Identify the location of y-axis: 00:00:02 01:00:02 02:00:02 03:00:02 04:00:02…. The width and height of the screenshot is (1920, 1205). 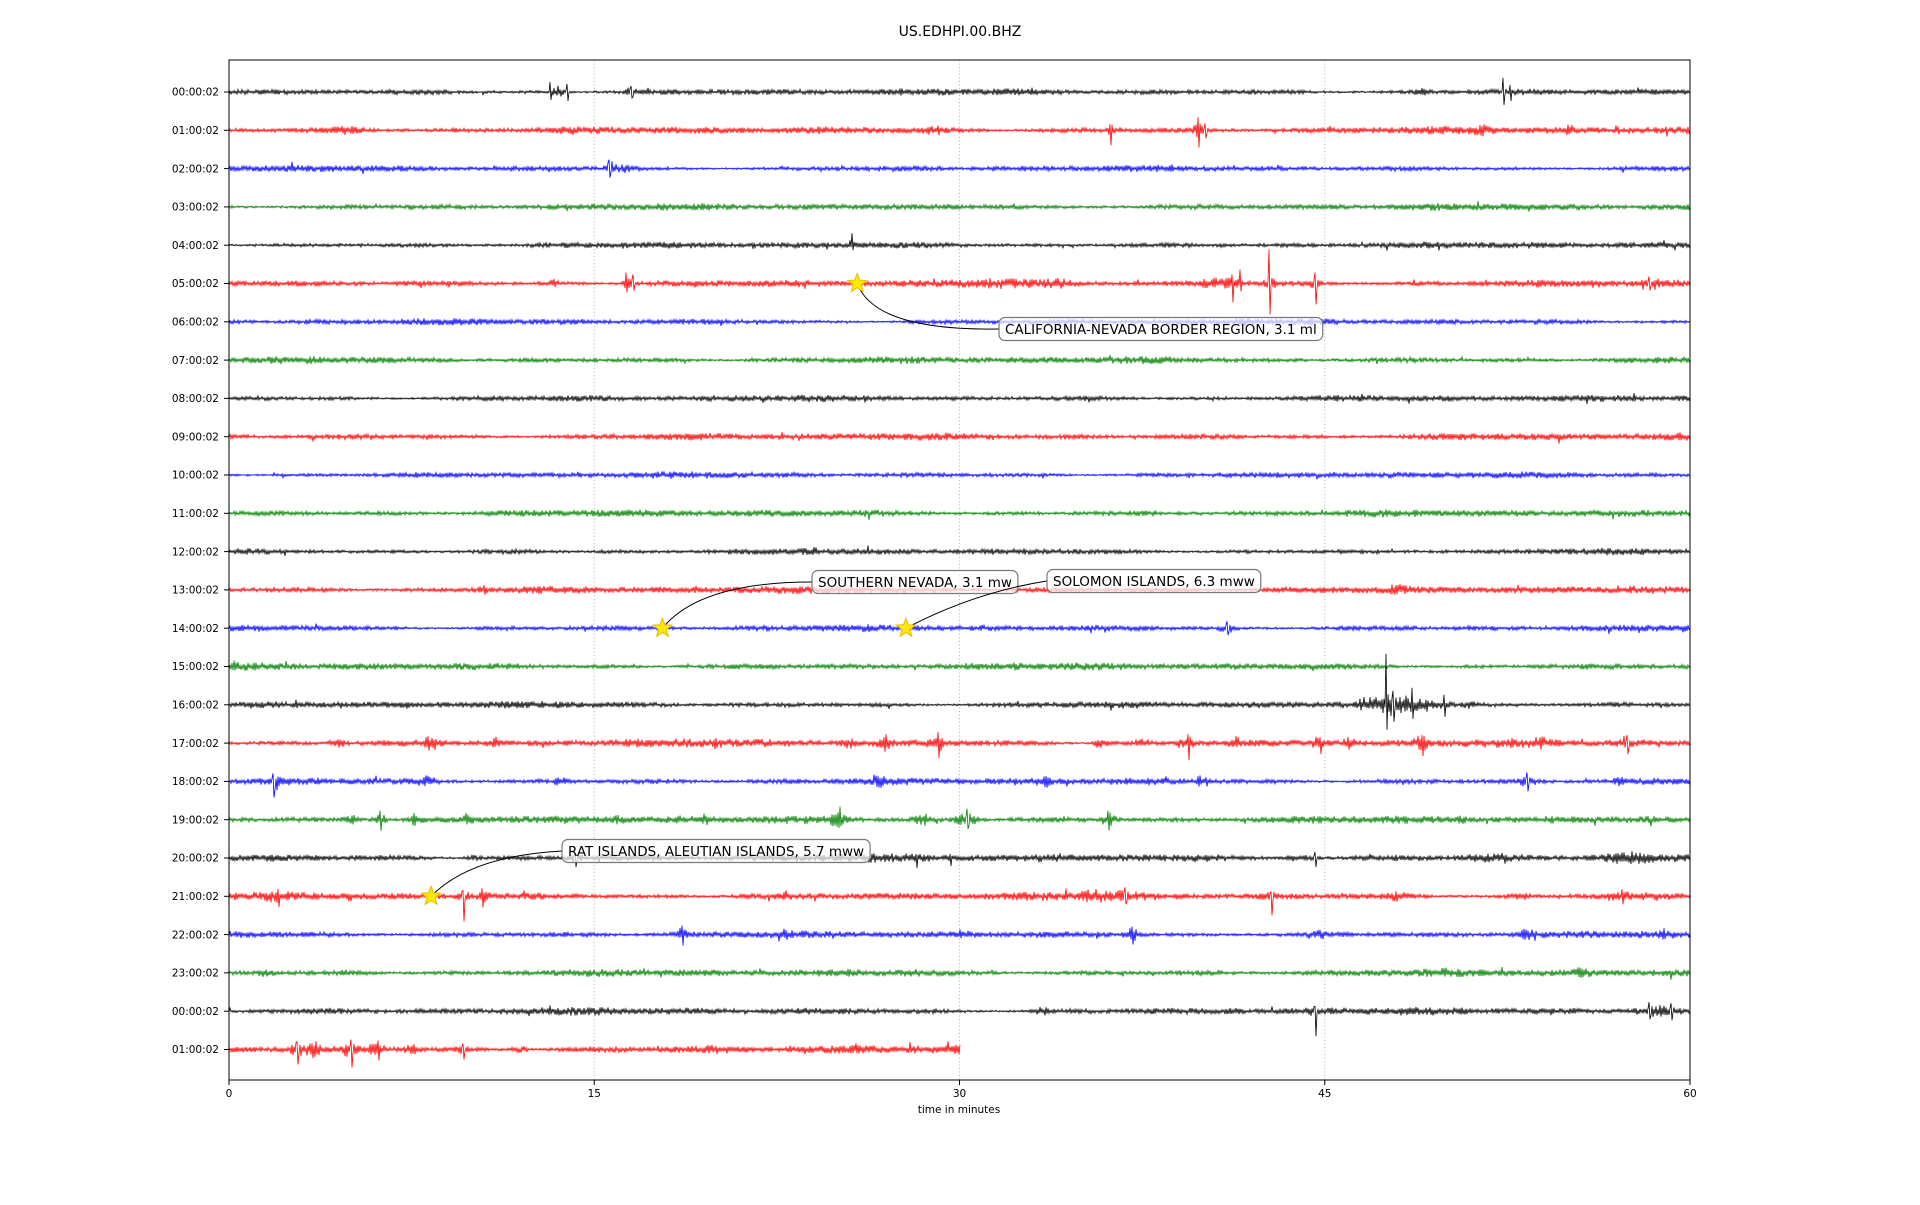
(200, 571).